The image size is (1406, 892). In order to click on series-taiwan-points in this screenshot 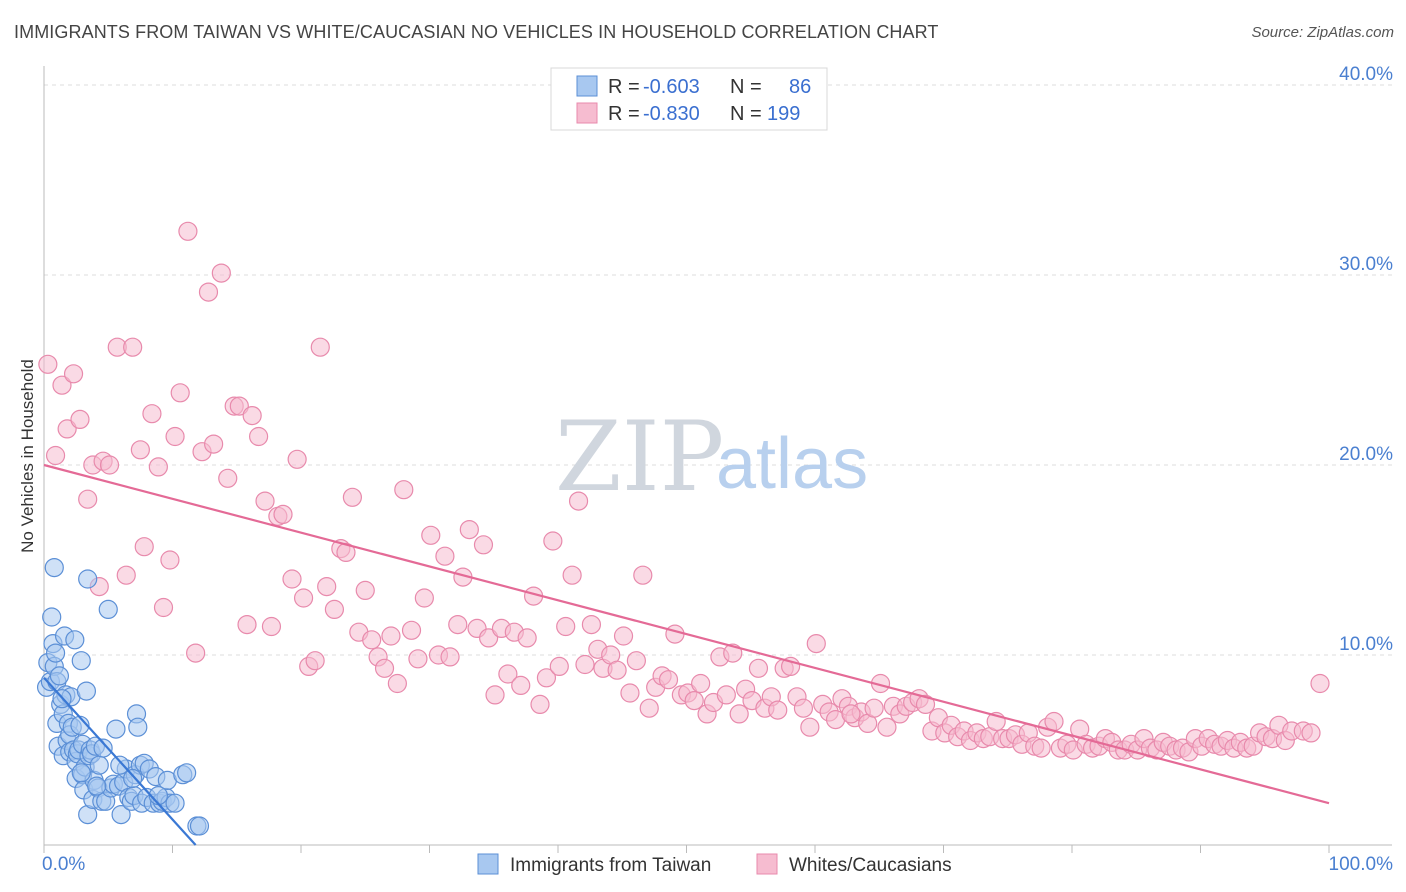, I will do `click(123, 696)`.